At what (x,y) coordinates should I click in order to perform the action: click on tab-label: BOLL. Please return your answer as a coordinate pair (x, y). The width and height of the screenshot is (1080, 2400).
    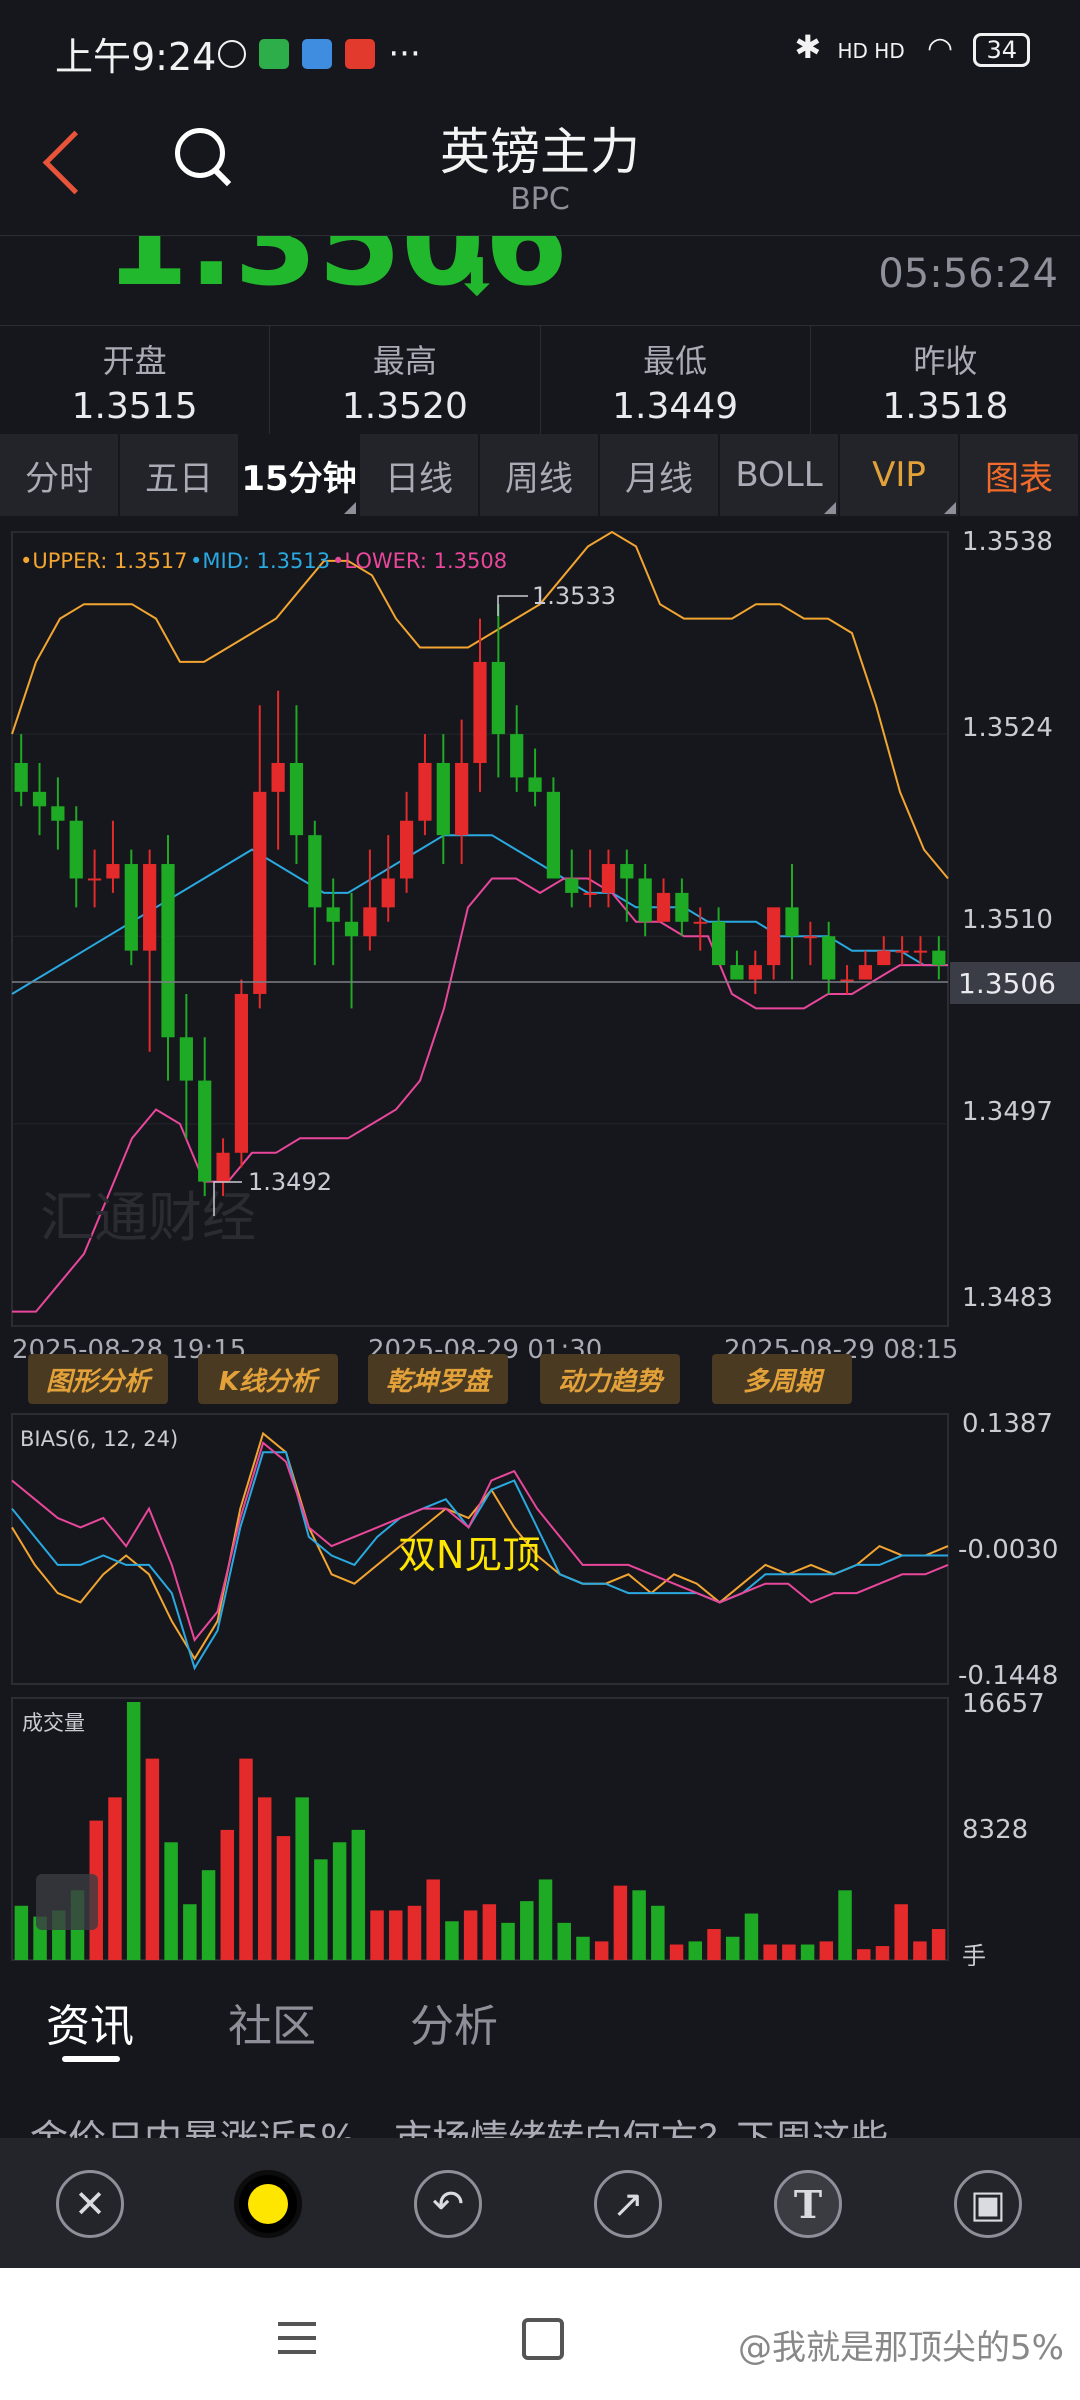
    Looking at the image, I should click on (779, 475).